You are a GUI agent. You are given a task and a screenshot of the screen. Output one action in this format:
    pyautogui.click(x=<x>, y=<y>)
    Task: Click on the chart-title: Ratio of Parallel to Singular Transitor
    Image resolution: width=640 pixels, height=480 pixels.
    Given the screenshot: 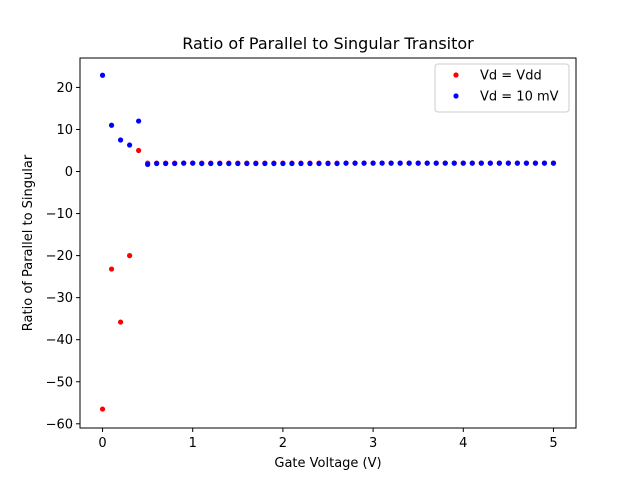 What is the action you would take?
    pyautogui.click(x=328, y=43)
    